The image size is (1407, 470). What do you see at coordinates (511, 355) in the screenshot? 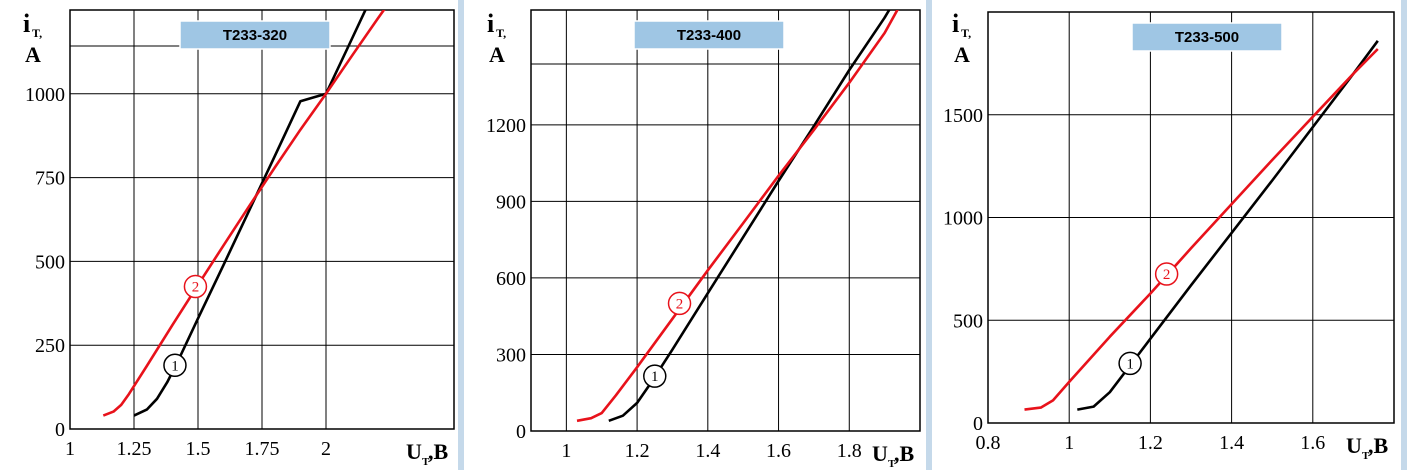
I see `y-tick-label: 300` at bounding box center [511, 355].